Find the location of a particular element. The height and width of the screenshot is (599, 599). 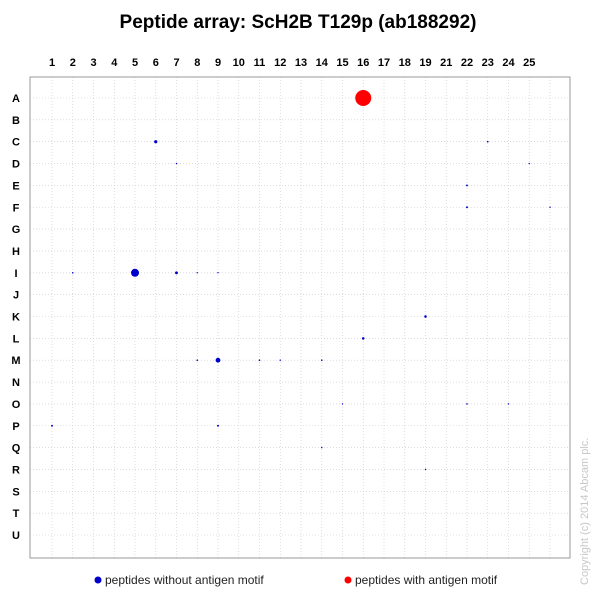

x-tick-label: 11 is located at coordinates (260, 63).